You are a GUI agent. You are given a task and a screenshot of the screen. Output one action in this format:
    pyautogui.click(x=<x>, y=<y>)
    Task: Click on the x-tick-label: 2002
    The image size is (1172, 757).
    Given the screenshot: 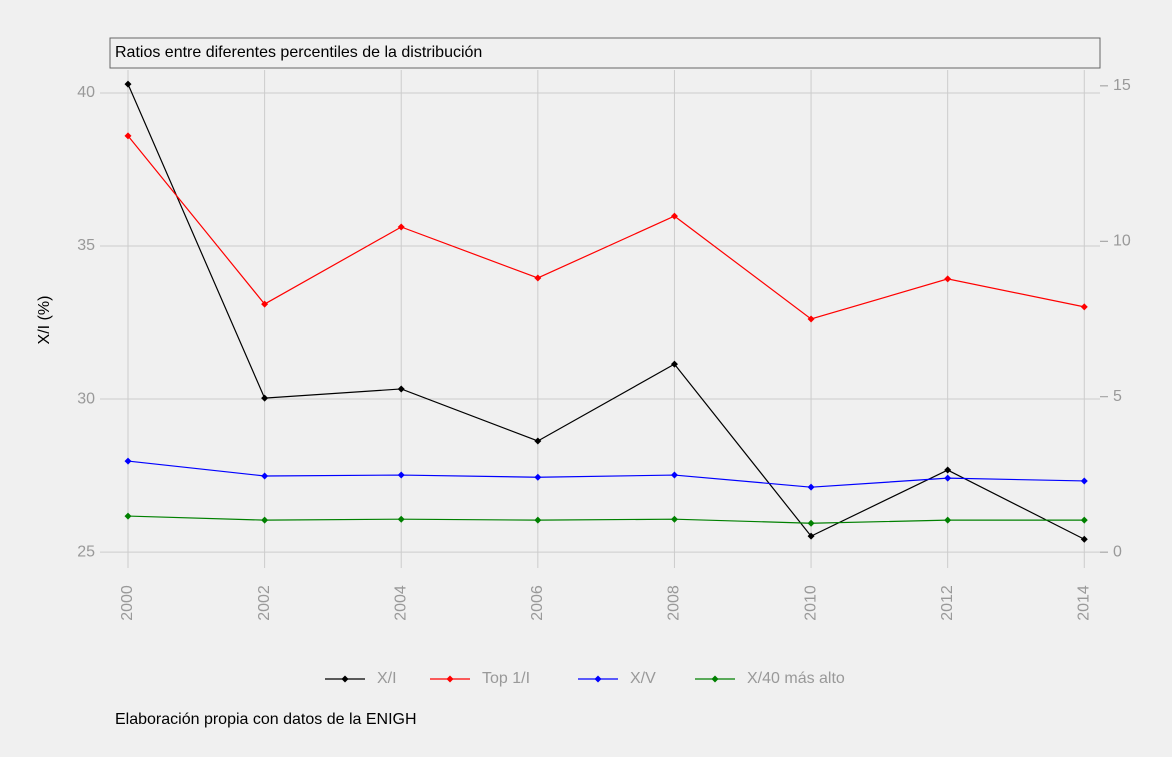 What is the action you would take?
    pyautogui.click(x=264, y=603)
    